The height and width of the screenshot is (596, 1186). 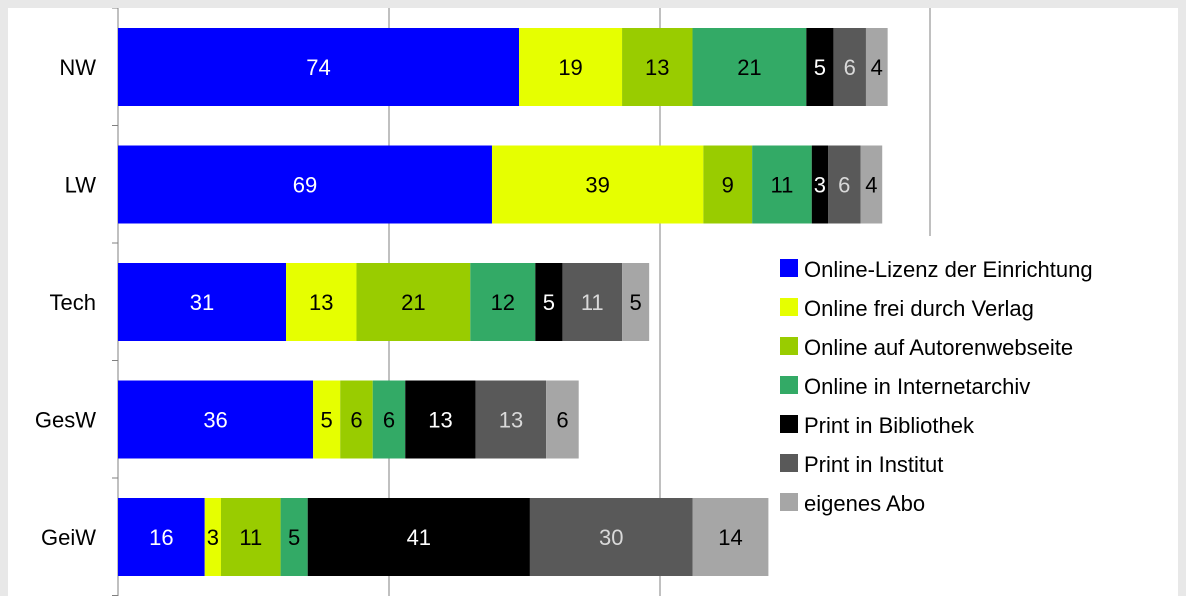 I want to click on legend-label: Online-Lizenz der Einrichtung, so click(x=948, y=269).